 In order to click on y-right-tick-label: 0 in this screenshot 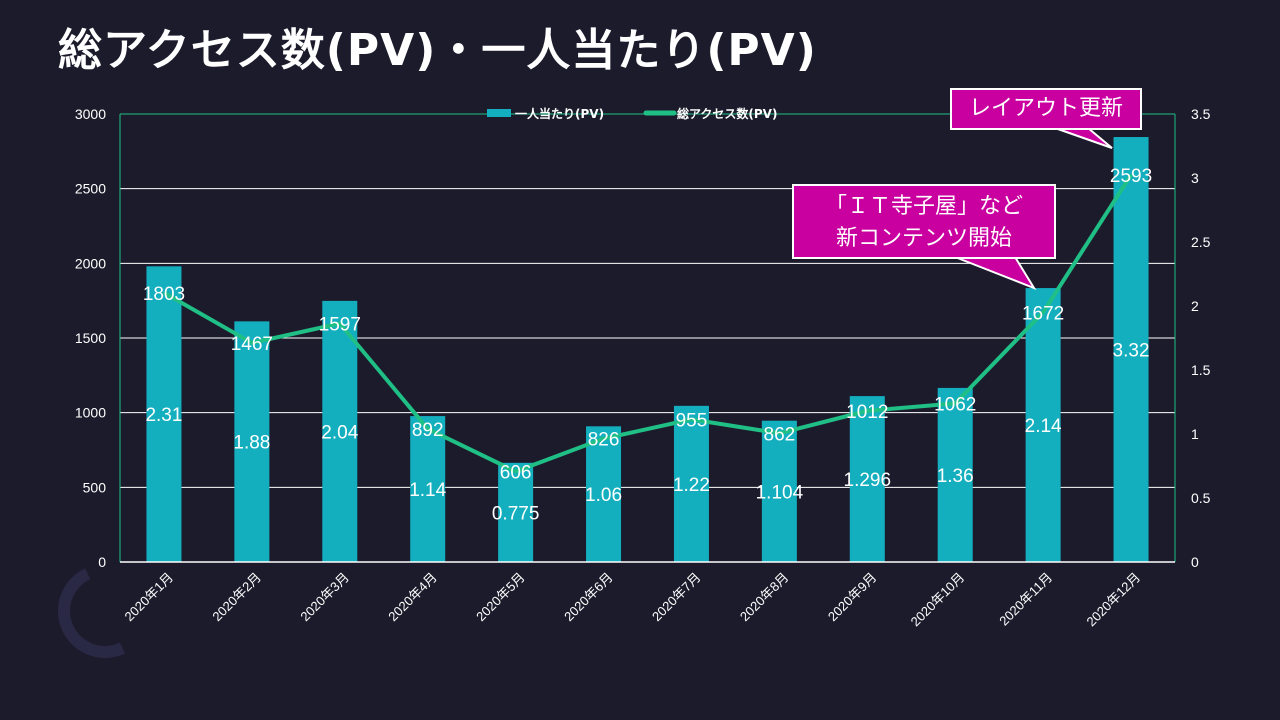, I will do `click(1195, 562)`.